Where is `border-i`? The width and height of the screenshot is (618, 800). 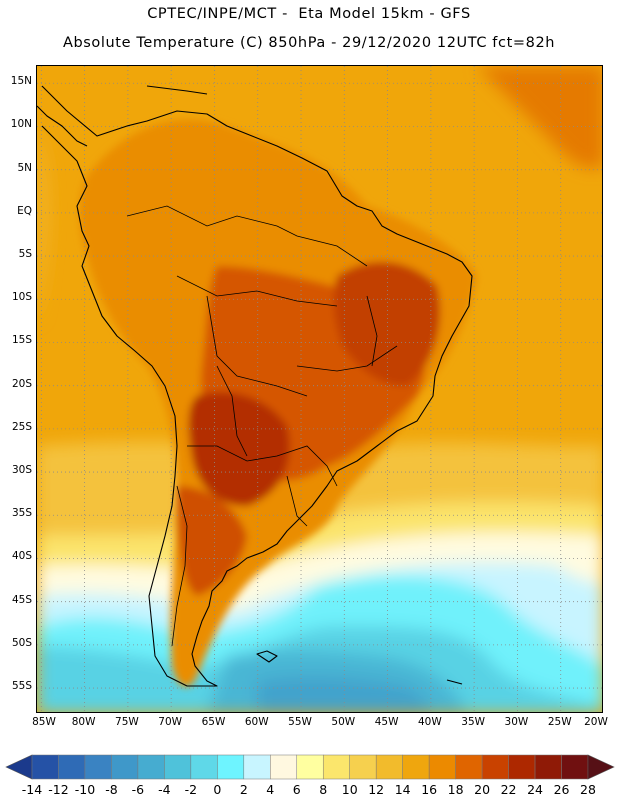 border-i is located at coordinates (179, 566).